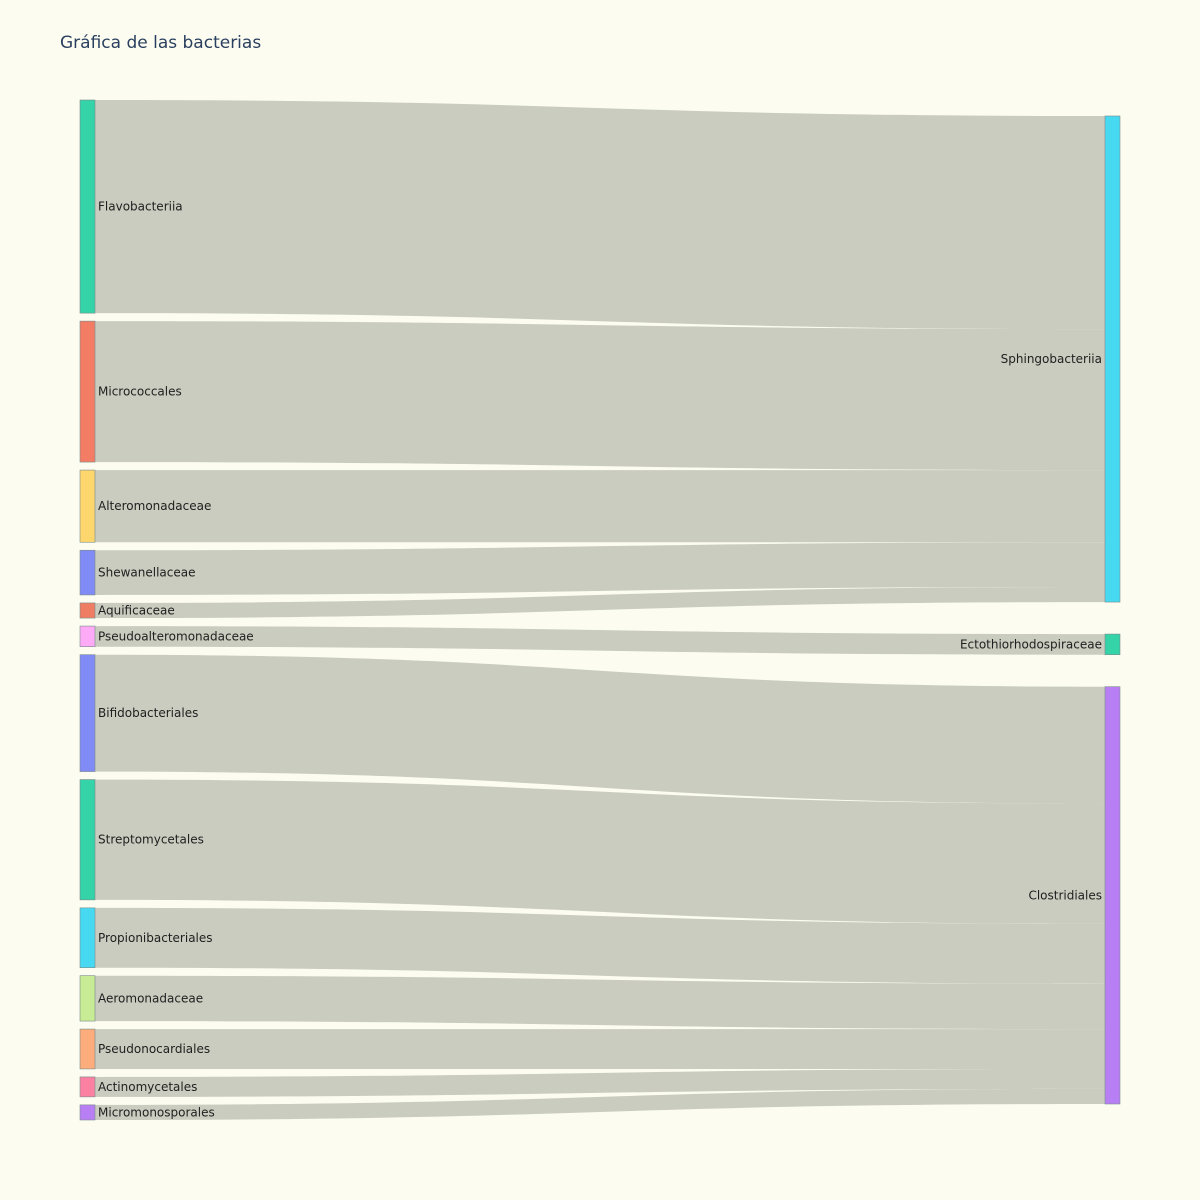 This screenshot has height=1200, width=1200. What do you see at coordinates (87, 1112) in the screenshot?
I see `node-micromonosporales` at bounding box center [87, 1112].